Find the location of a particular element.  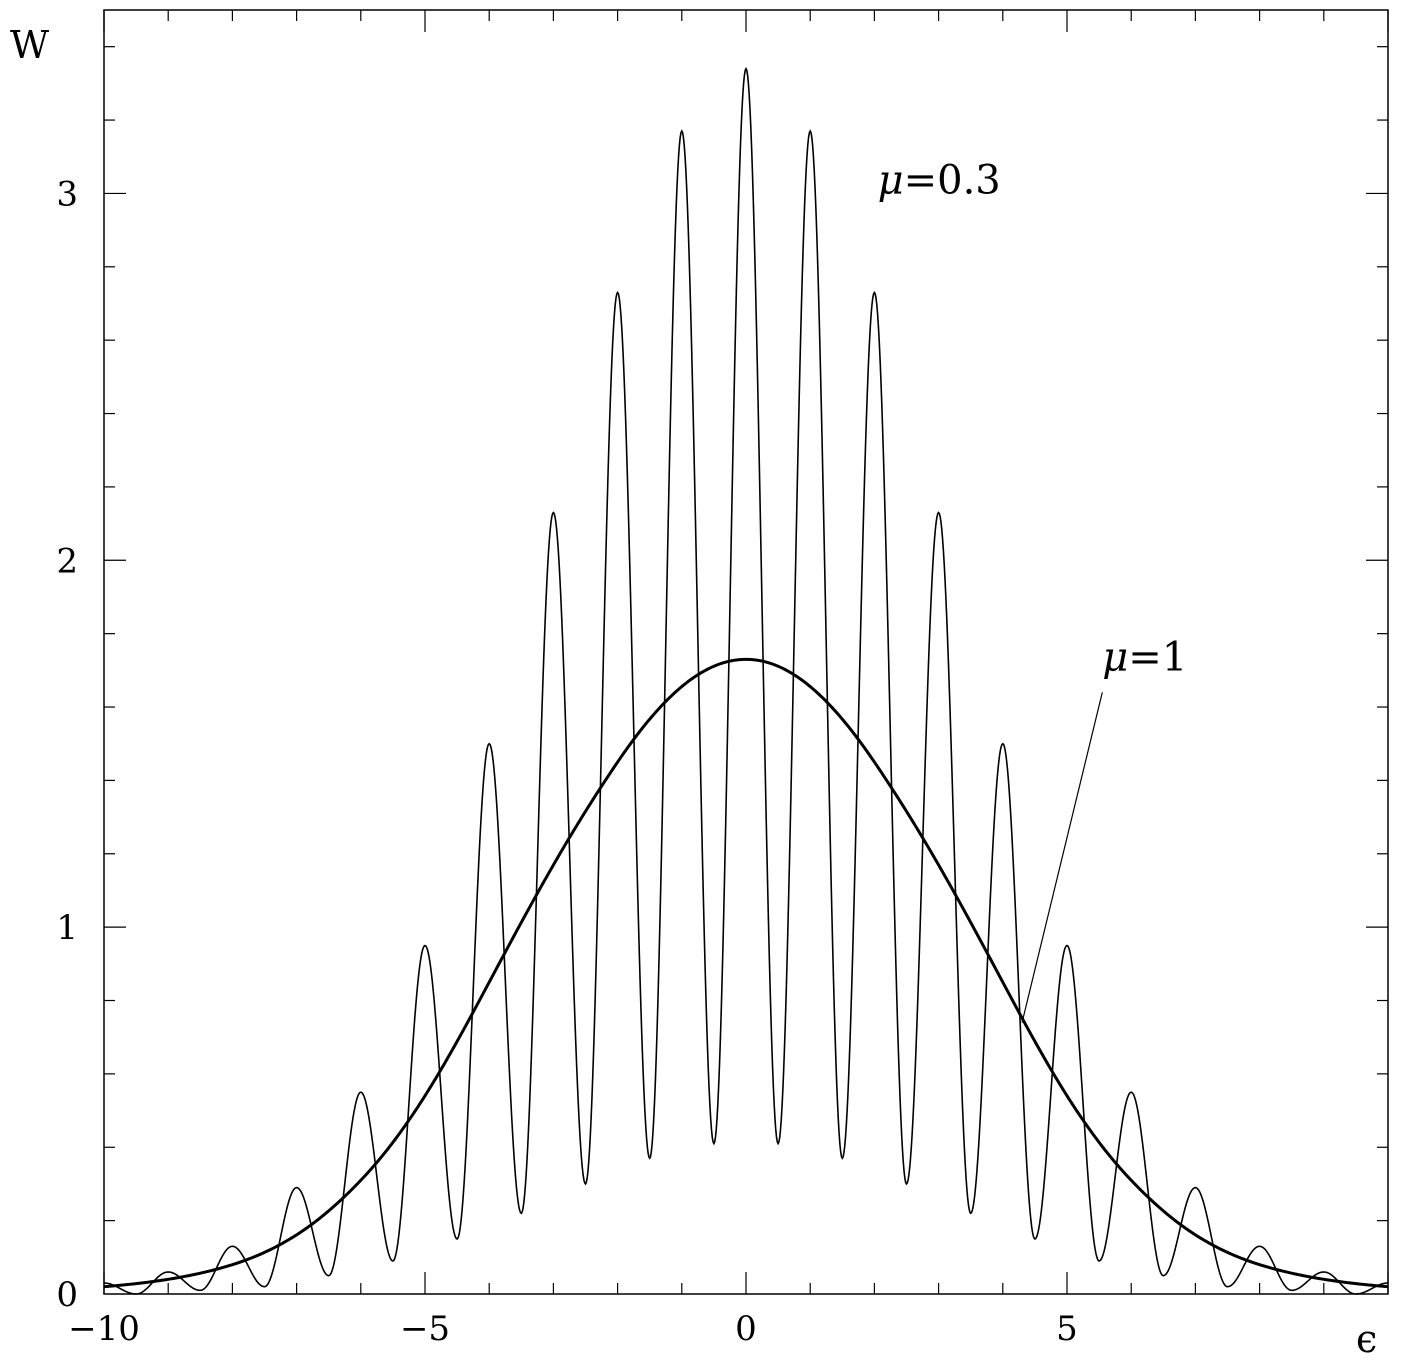

annotation-mu-0.3: μ=0.3 is located at coordinates (939, 180).